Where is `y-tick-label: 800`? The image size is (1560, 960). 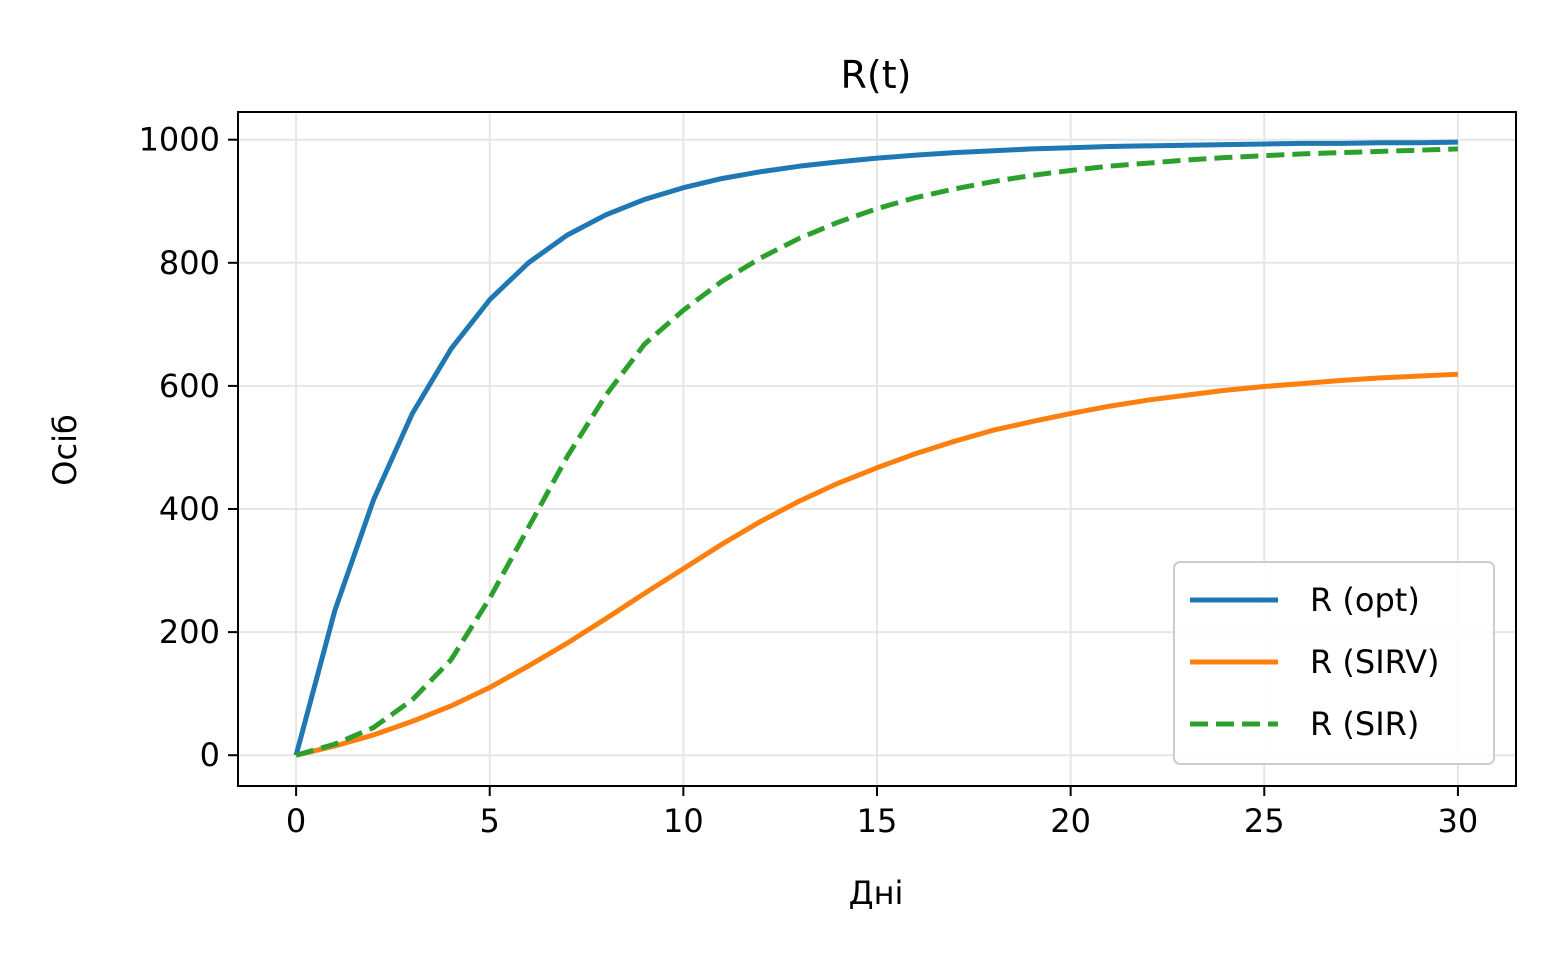 y-tick-label: 800 is located at coordinates (189, 263).